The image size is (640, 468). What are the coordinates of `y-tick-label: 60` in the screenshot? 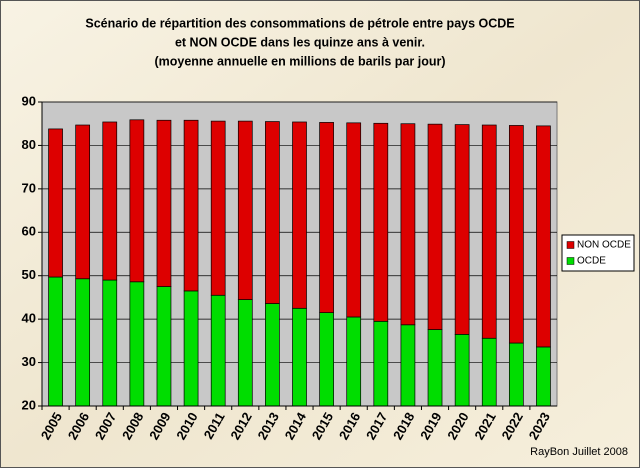 It's located at (29, 231).